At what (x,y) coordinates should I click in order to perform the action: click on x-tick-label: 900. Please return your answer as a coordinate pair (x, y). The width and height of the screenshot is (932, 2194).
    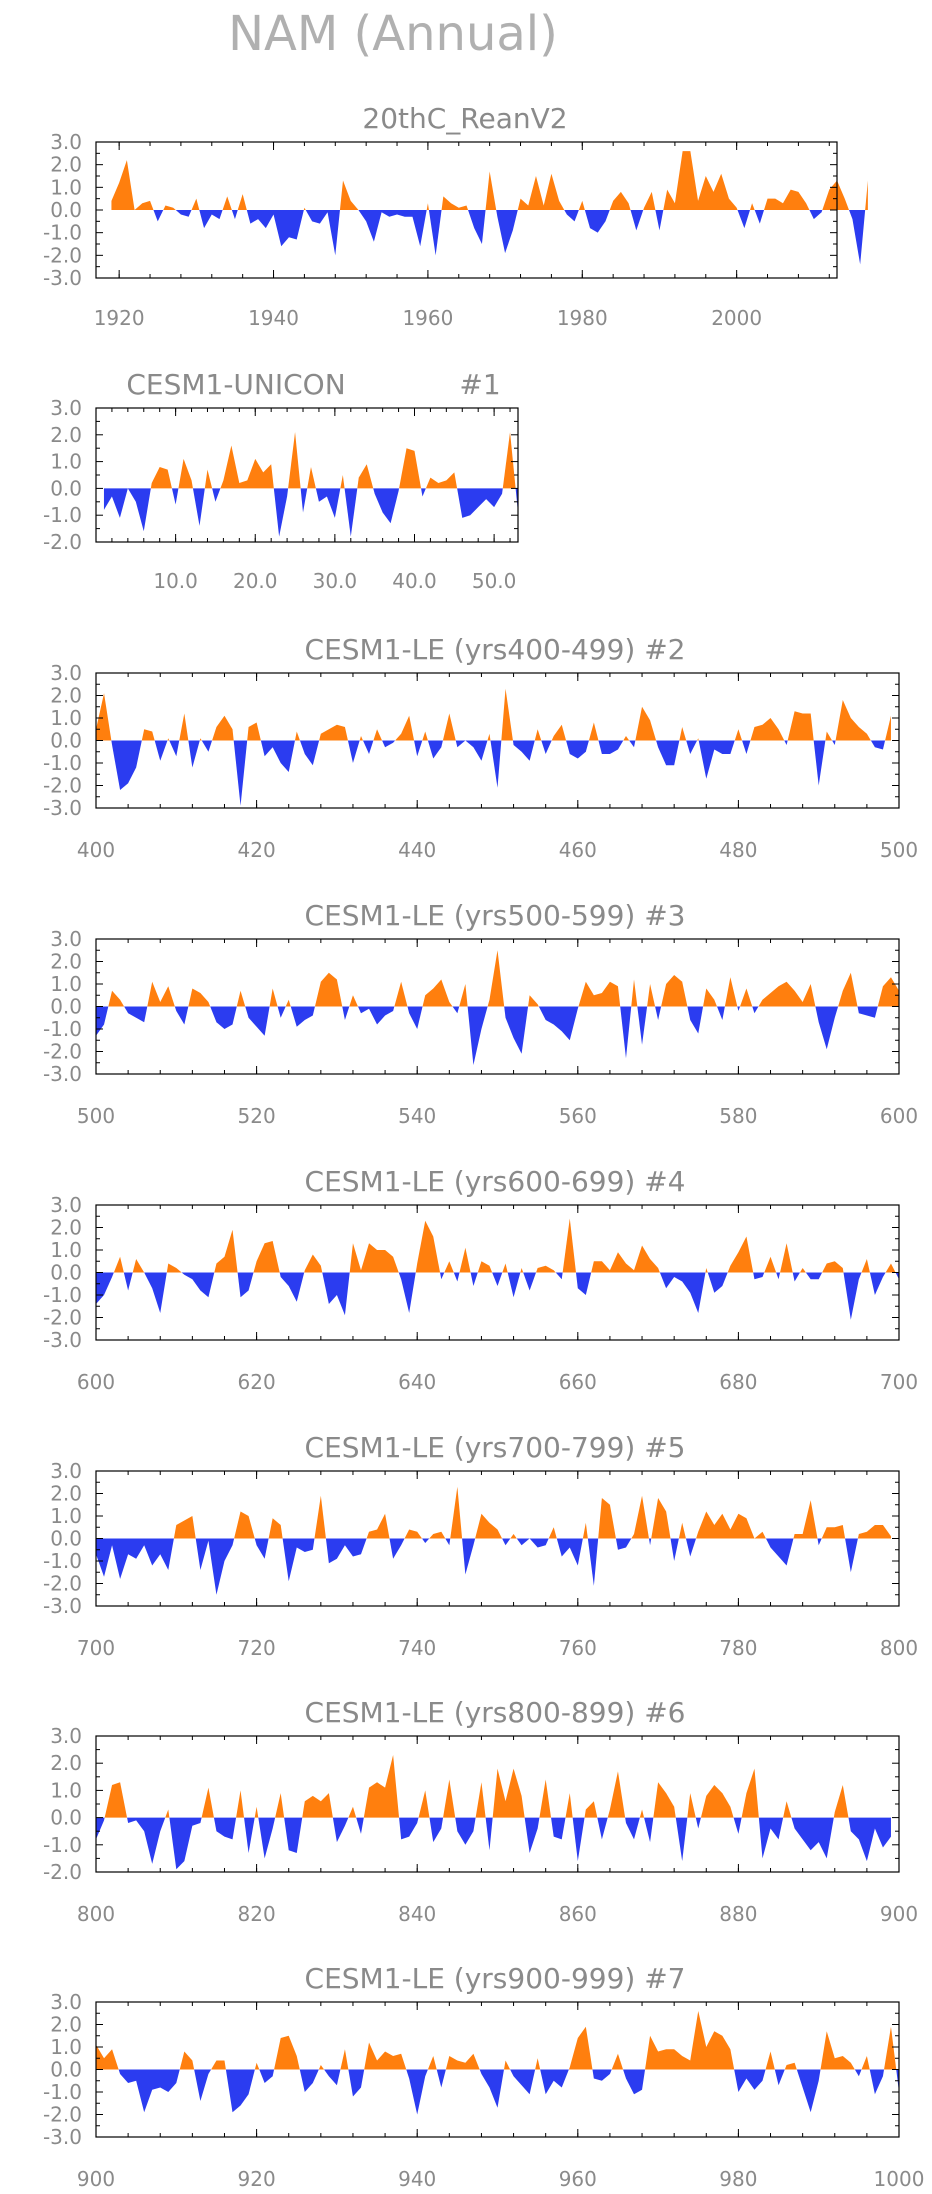
    Looking at the image, I should click on (899, 1914).